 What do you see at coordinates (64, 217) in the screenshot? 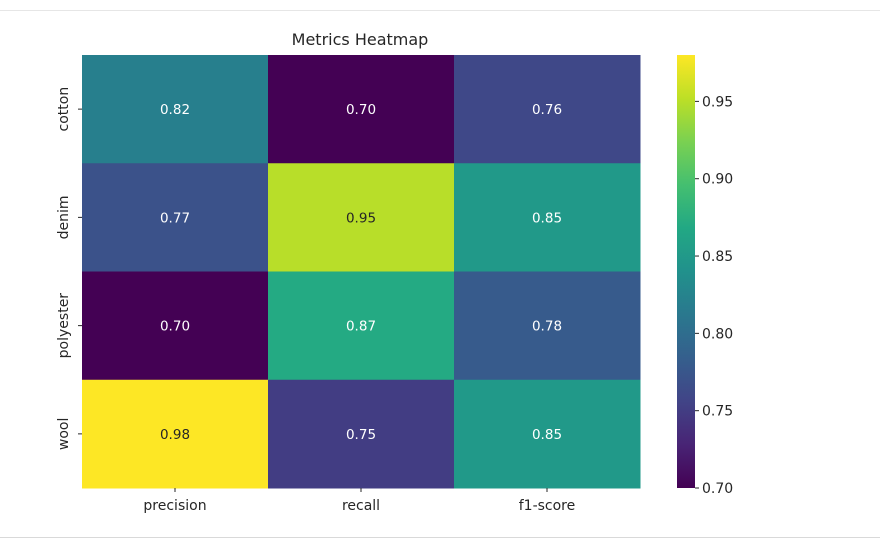
I see `y-tick-label-denim: denim` at bounding box center [64, 217].